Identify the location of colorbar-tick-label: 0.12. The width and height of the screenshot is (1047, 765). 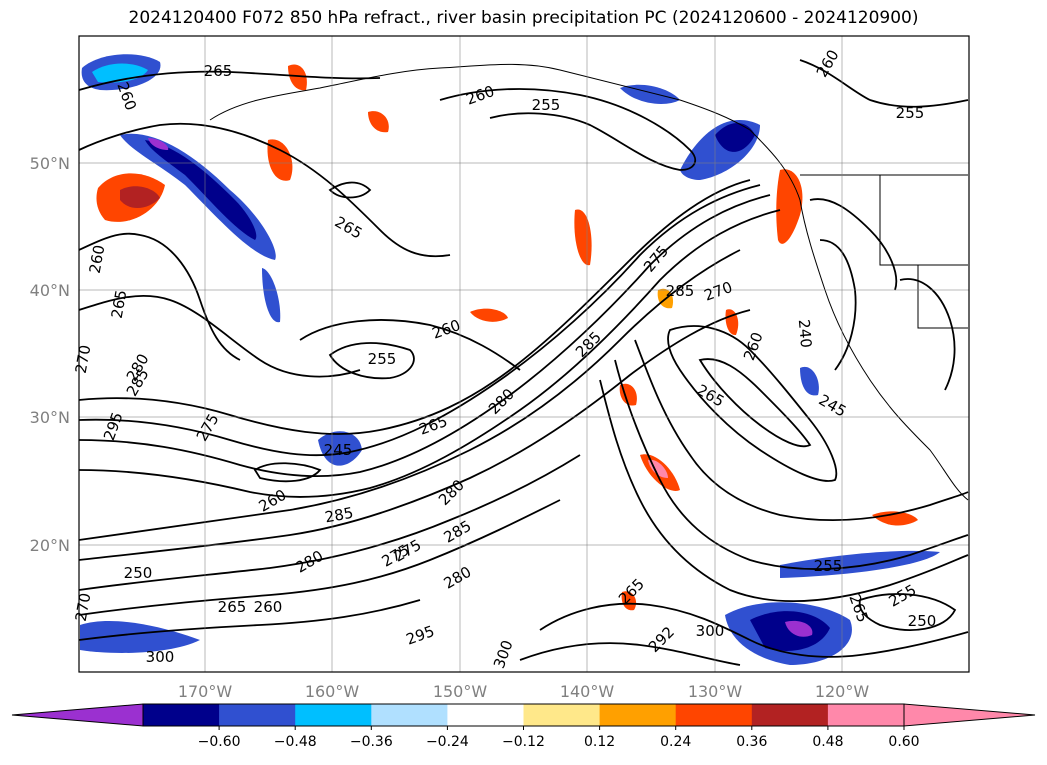
(599, 742).